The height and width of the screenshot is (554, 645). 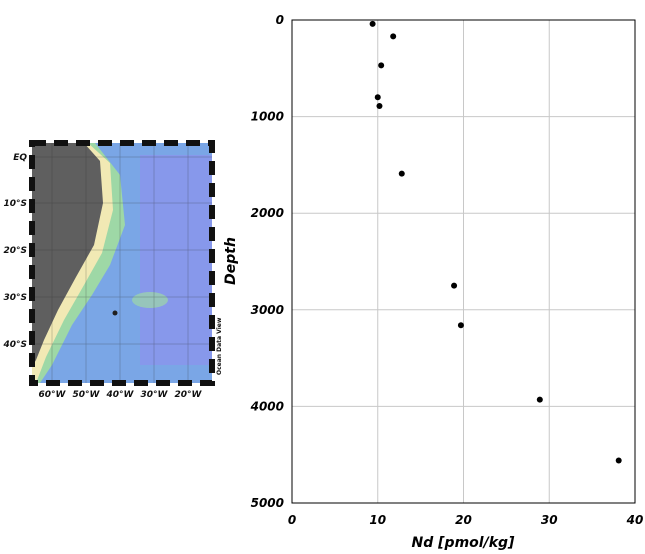 What do you see at coordinates (189, 395) in the screenshot?
I see `lon-label: 20°W` at bounding box center [189, 395].